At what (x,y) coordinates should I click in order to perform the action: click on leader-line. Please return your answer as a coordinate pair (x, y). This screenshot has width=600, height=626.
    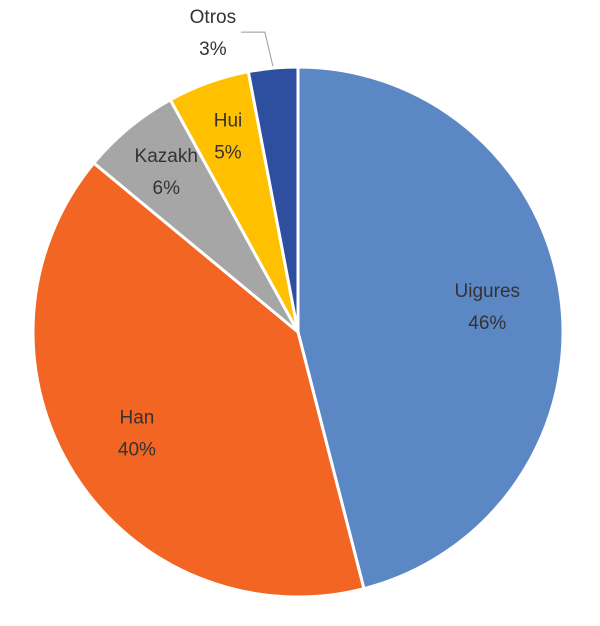
    Looking at the image, I should click on (257, 49).